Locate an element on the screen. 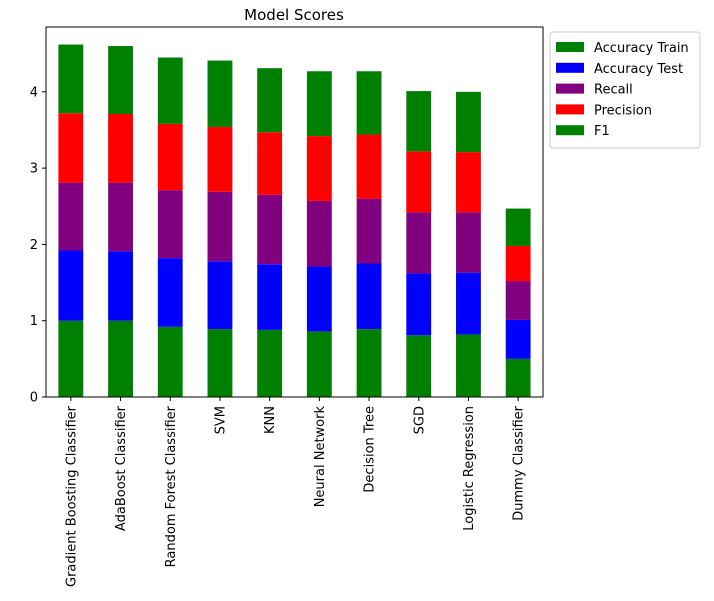 This screenshot has height=601, width=714. y-tick-label-1: 1 is located at coordinates (34, 321).